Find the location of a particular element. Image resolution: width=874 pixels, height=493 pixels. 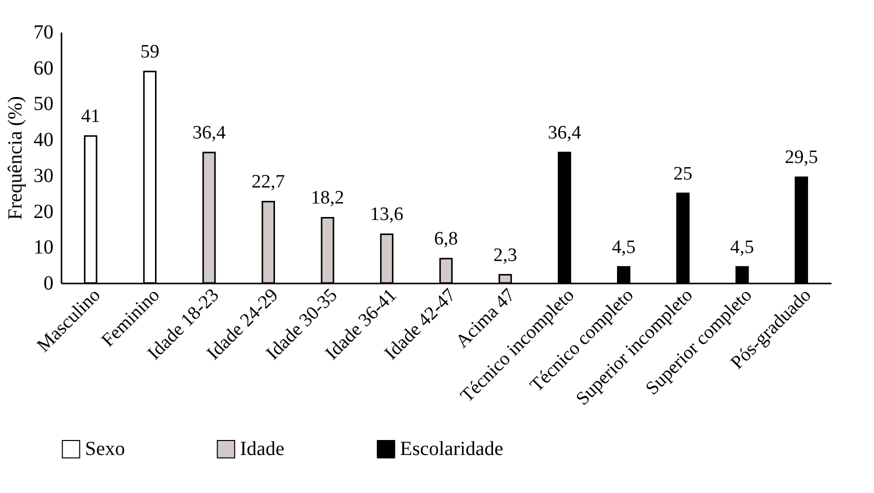

legend-label: Sexo is located at coordinates (105, 449).